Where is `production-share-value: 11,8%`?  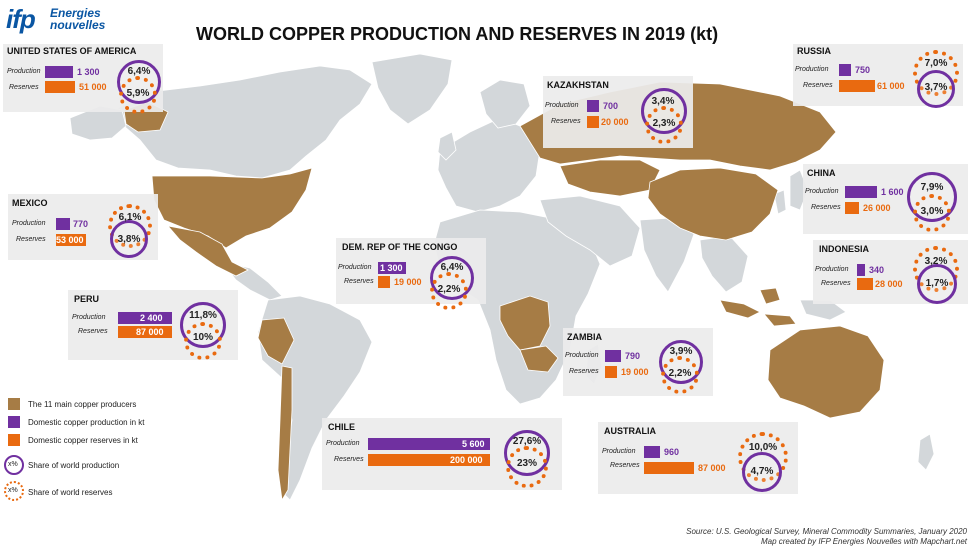
production-share-value: 11,8% is located at coordinates (203, 315).